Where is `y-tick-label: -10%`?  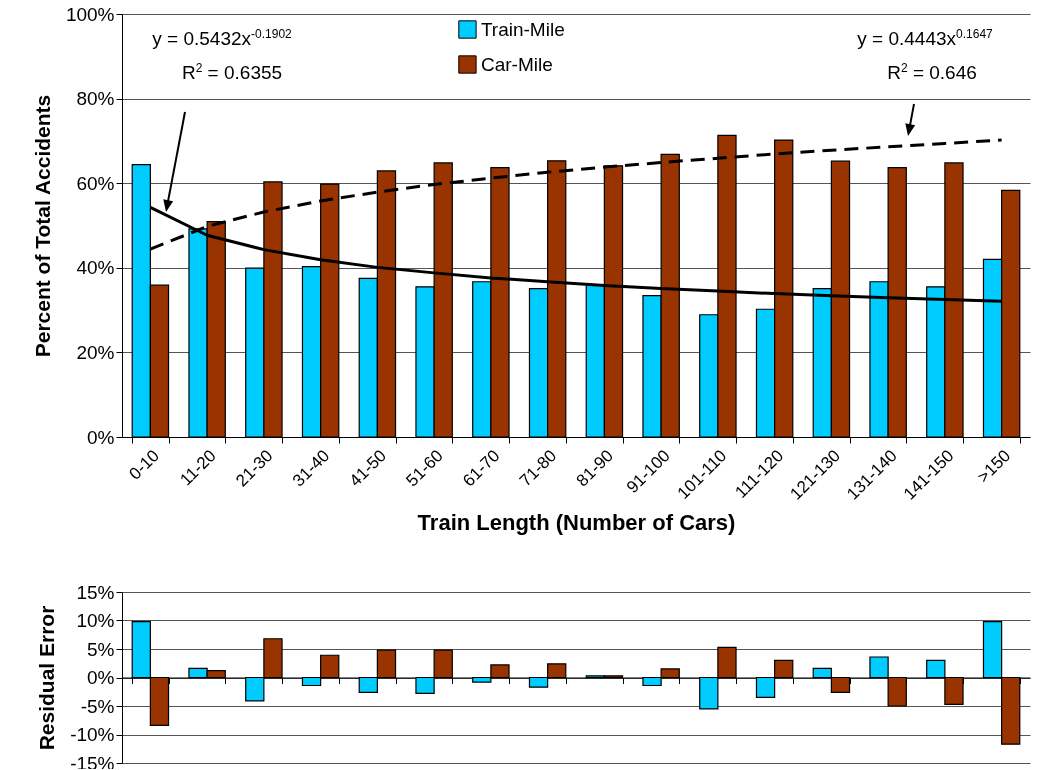 y-tick-label: -10% is located at coordinates (92, 734).